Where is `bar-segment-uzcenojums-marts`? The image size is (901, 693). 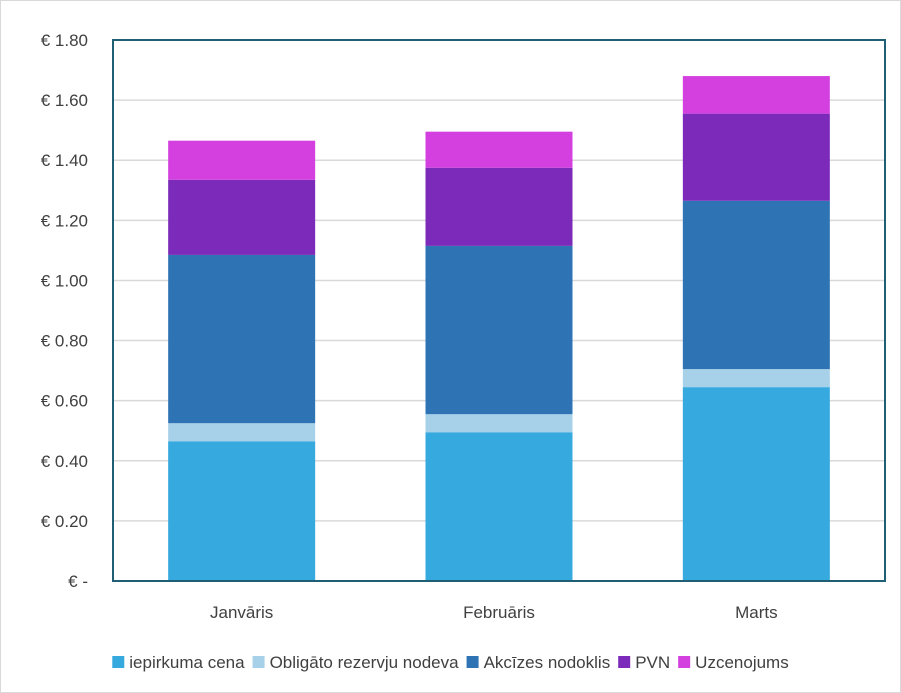 bar-segment-uzcenojums-marts is located at coordinates (756, 95).